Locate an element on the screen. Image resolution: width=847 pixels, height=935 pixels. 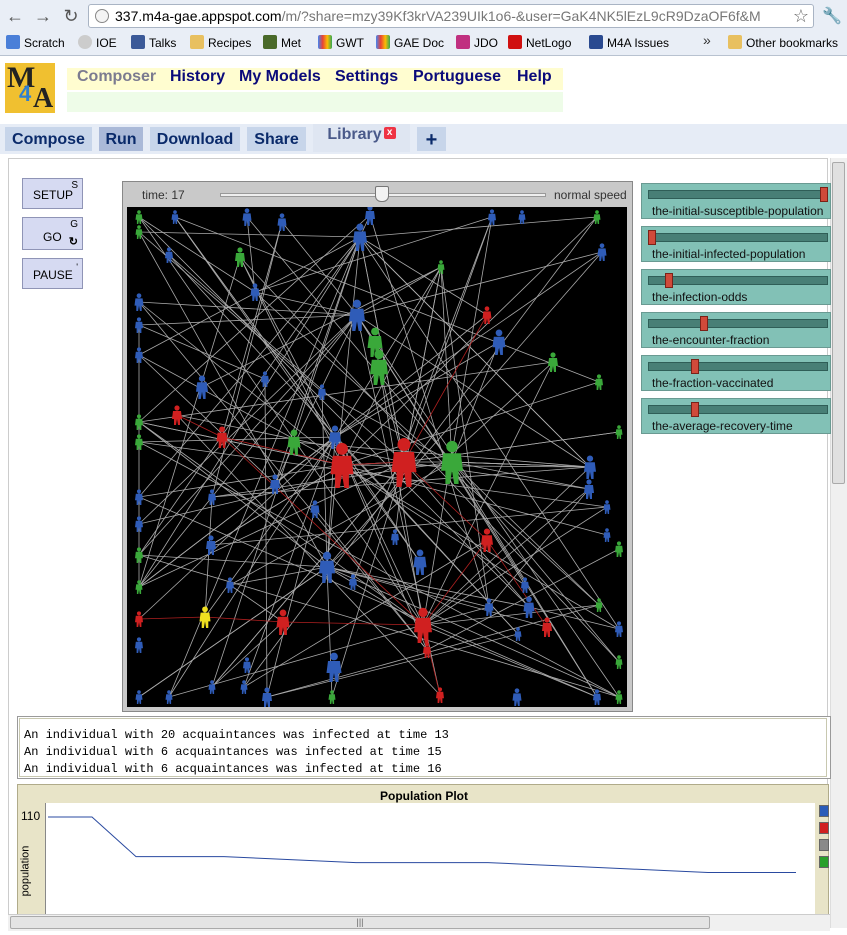
forward-arrow-icon: → is located at coordinates (43, 16).